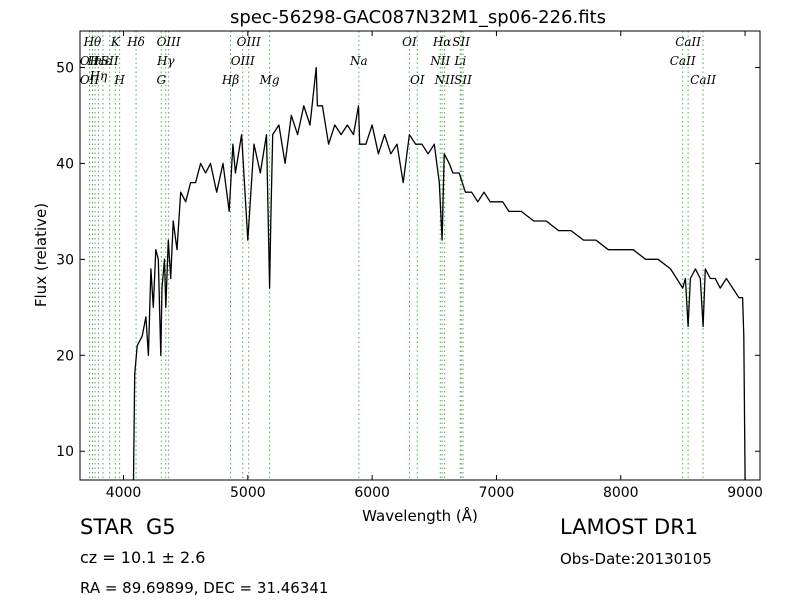  Describe the element at coordinates (629, 527) in the screenshot. I see `survey-name: LAMOST DR1` at that location.